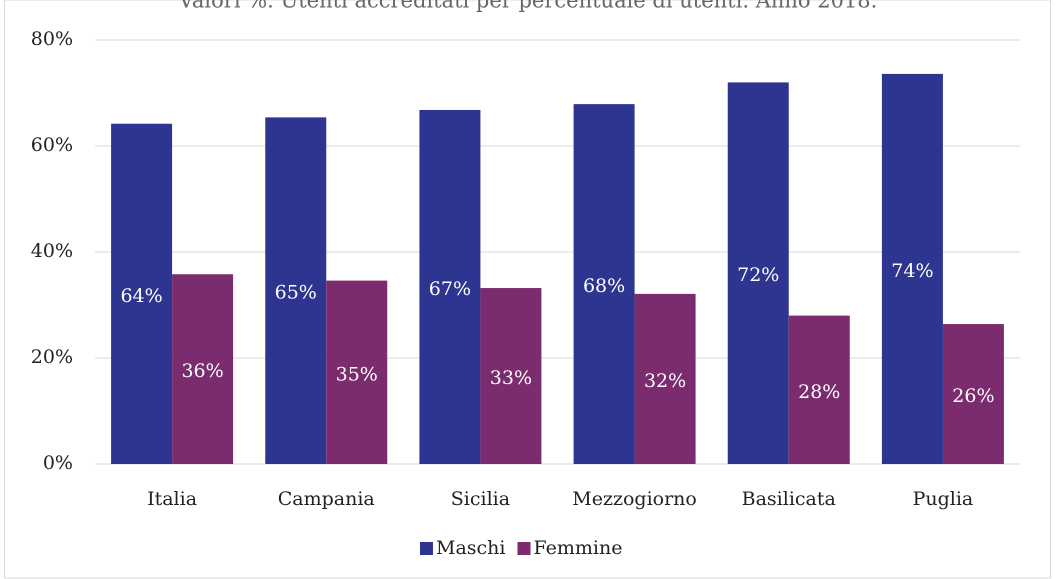  What do you see at coordinates (52, 357) in the screenshot?
I see `y-tick-label: 20%` at bounding box center [52, 357].